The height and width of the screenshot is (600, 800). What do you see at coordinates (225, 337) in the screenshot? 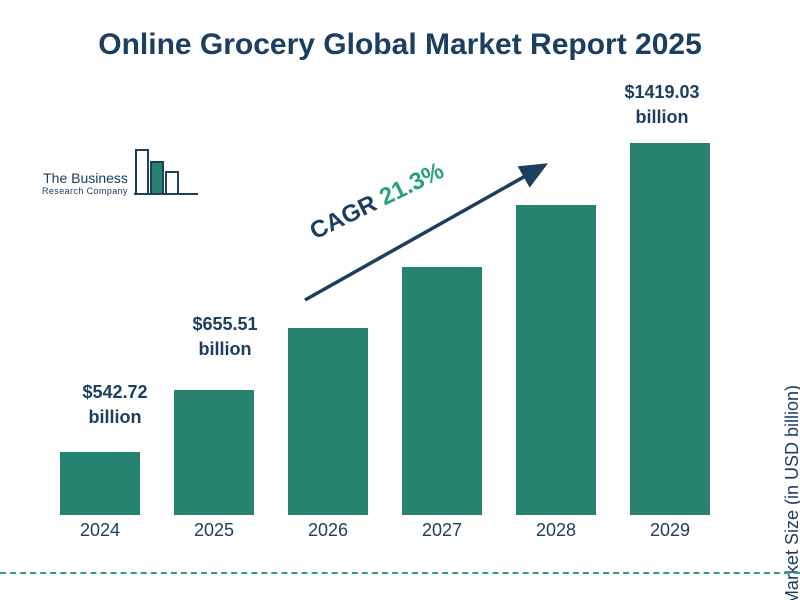
I see `value-label-2025: $655.51 billion` at bounding box center [225, 337].